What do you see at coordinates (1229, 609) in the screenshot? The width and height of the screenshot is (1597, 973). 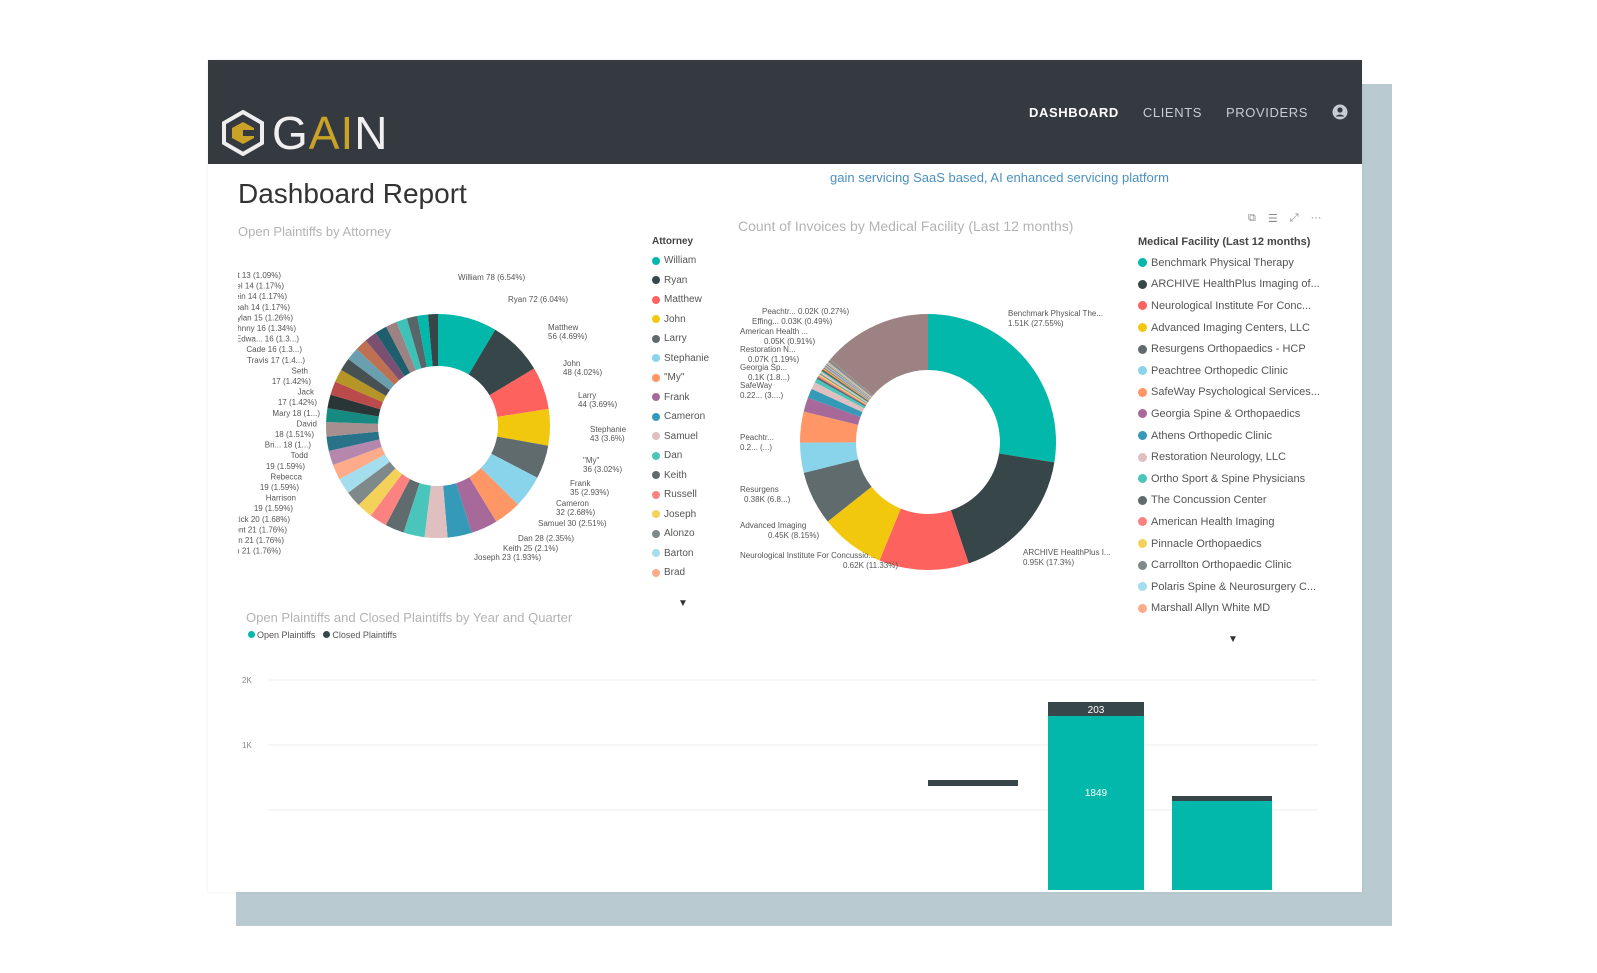 I see `invoice-legend-item: Marshall Allyn White MD` at bounding box center [1229, 609].